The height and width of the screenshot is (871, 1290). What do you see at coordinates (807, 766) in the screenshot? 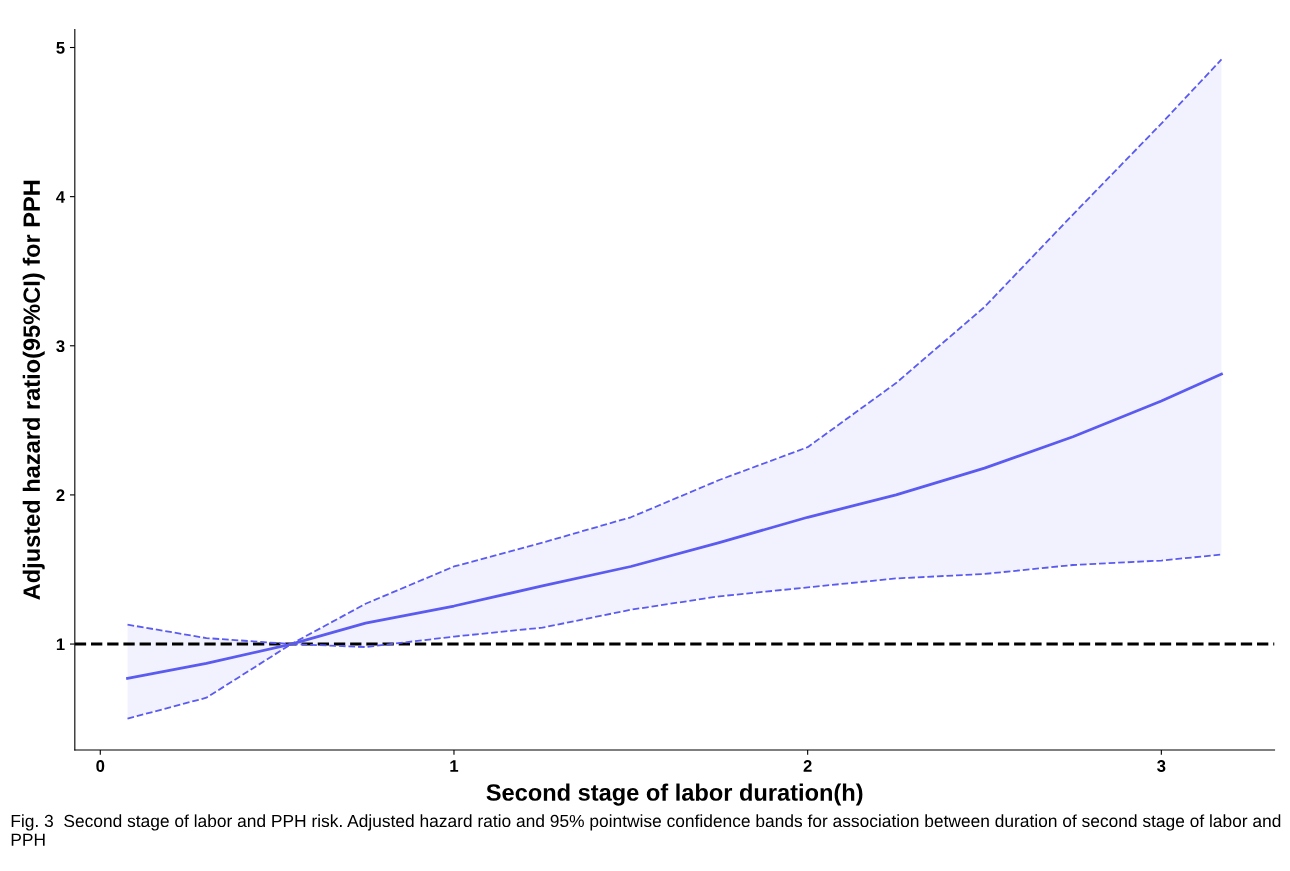
I see `x-tick-label: 2` at bounding box center [807, 766].